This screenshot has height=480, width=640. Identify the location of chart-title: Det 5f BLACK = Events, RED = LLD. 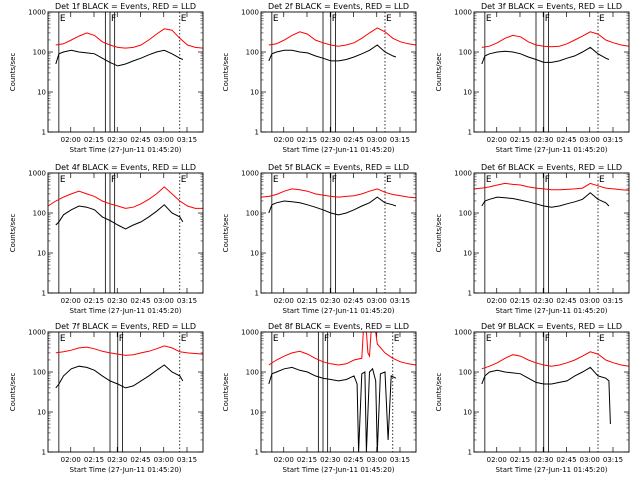
(338, 167).